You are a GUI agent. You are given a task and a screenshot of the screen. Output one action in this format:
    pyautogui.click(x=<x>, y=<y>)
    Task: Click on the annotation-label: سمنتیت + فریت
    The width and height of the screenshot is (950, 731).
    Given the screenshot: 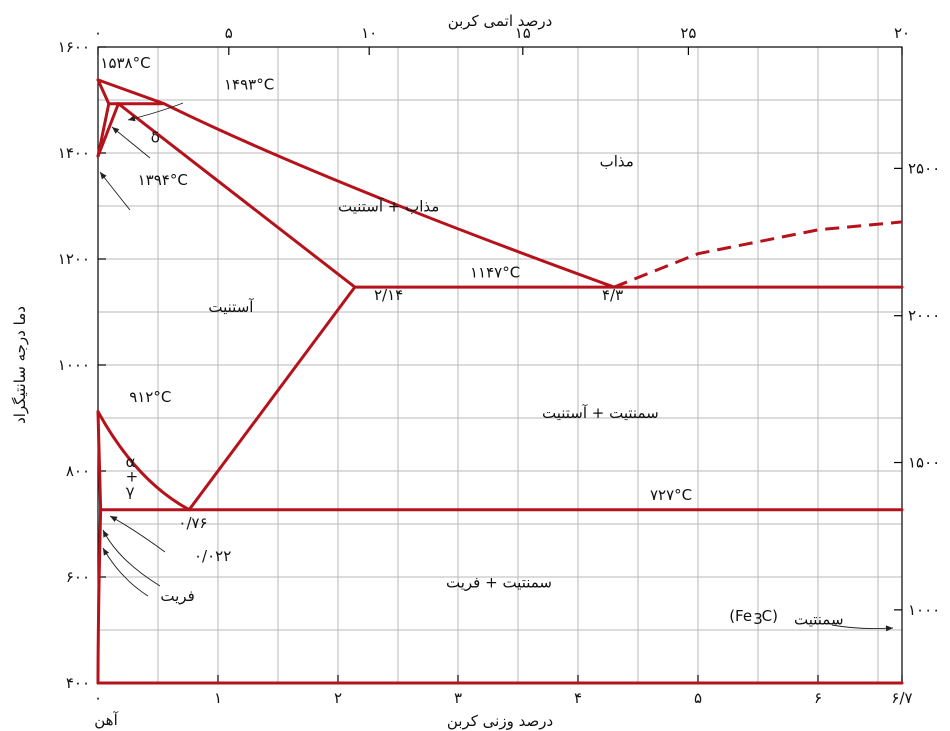 What is the action you would take?
    pyautogui.click(x=499, y=583)
    